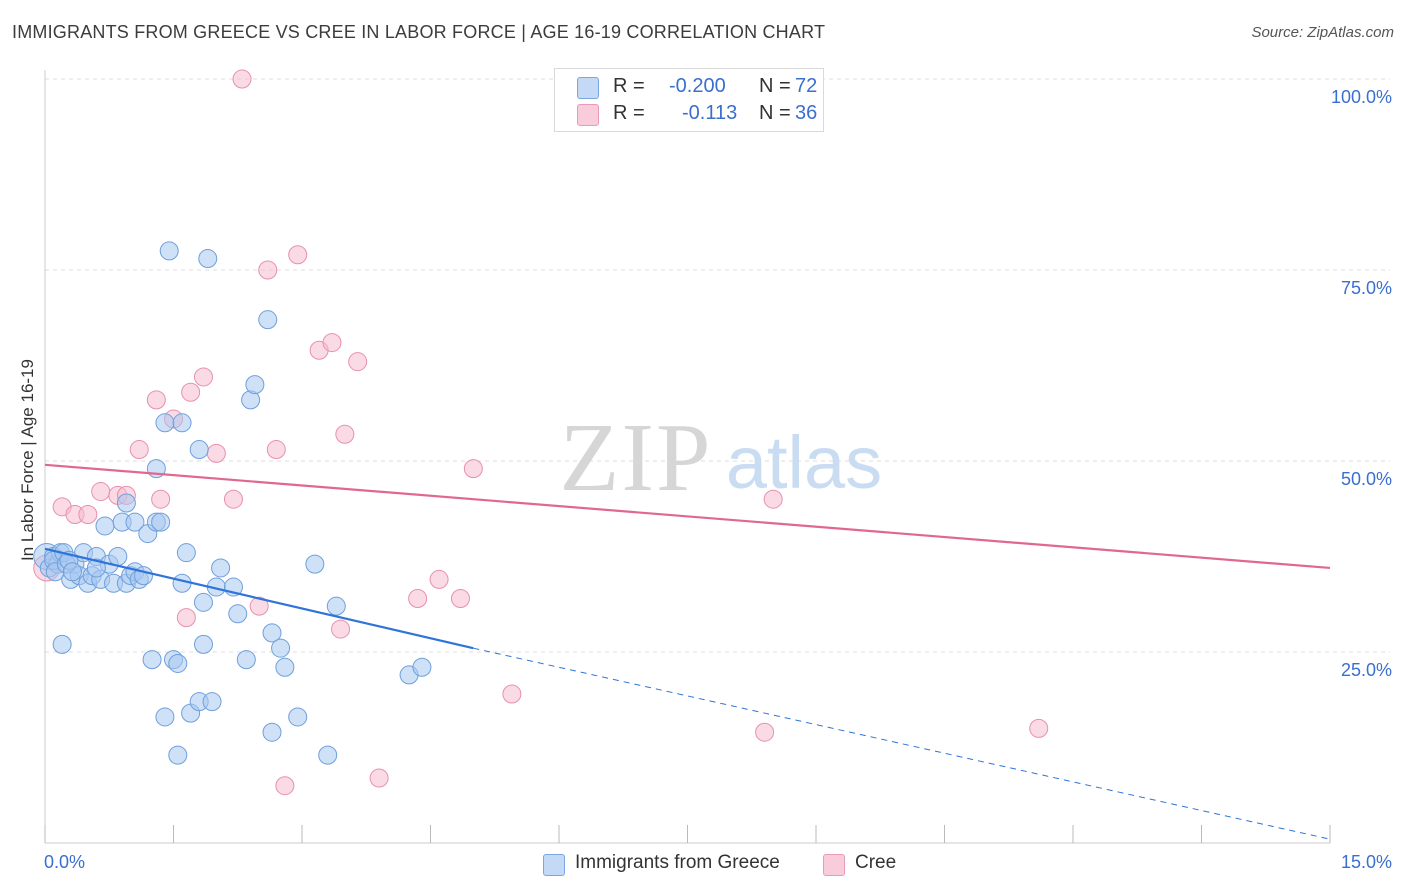  I want to click on y-tick-25: 25.0%, so click(1366, 670).